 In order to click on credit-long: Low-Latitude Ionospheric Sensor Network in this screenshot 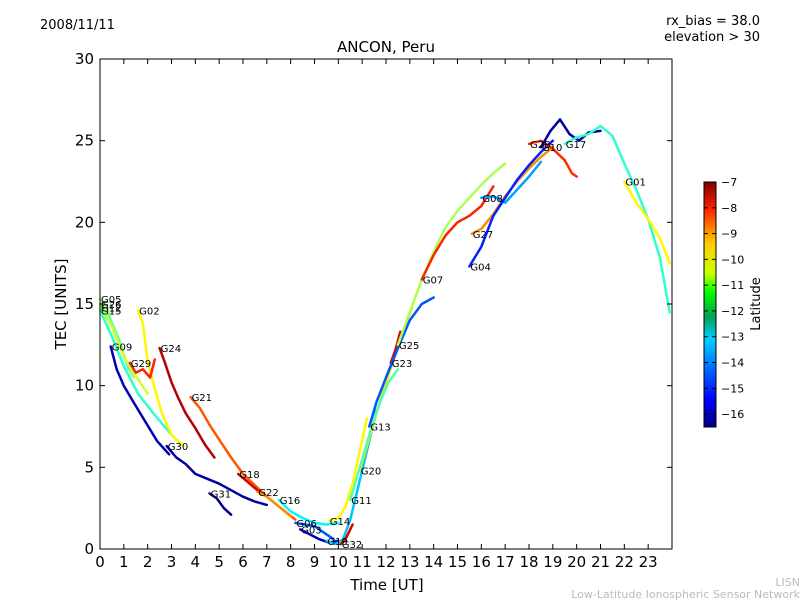, I will do `click(685, 594)`.